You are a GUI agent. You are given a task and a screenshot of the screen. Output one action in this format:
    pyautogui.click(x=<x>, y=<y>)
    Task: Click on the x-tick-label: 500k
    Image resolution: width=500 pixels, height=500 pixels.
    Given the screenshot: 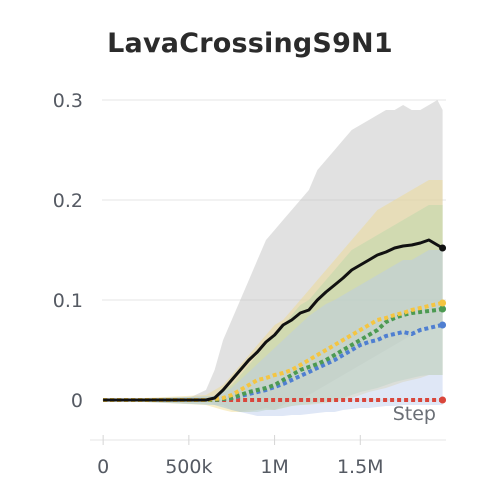 What is the action you would take?
    pyautogui.click(x=188, y=467)
    